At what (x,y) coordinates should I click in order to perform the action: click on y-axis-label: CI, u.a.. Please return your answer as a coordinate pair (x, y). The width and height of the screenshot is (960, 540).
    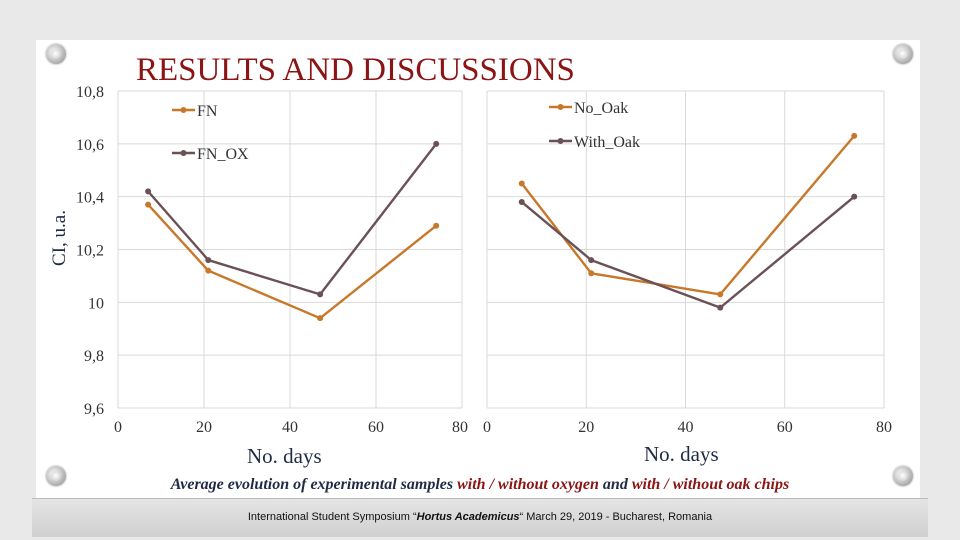
    Looking at the image, I should click on (59, 238).